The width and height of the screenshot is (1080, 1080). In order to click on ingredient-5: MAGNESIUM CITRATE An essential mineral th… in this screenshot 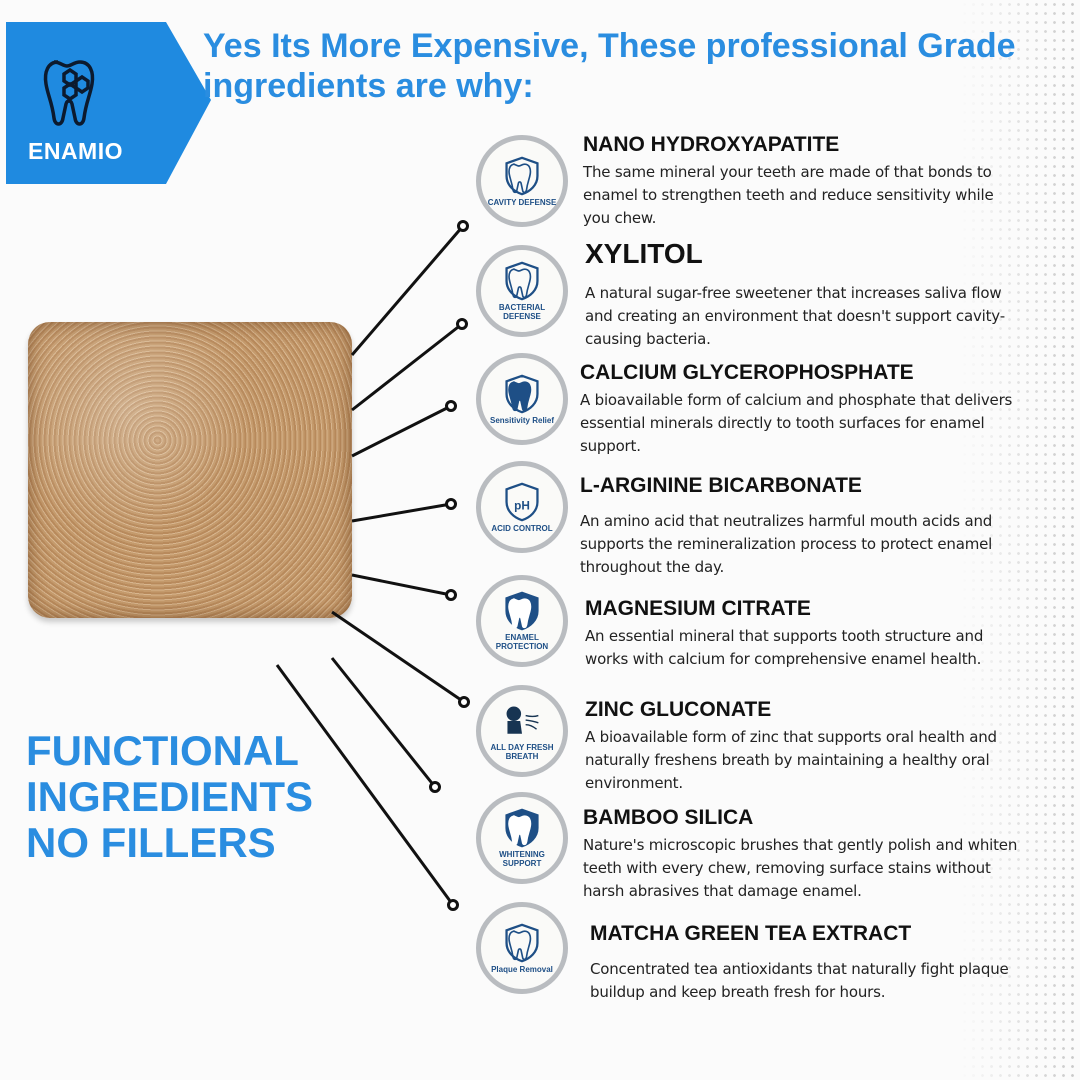, I will do `click(805, 634)`.